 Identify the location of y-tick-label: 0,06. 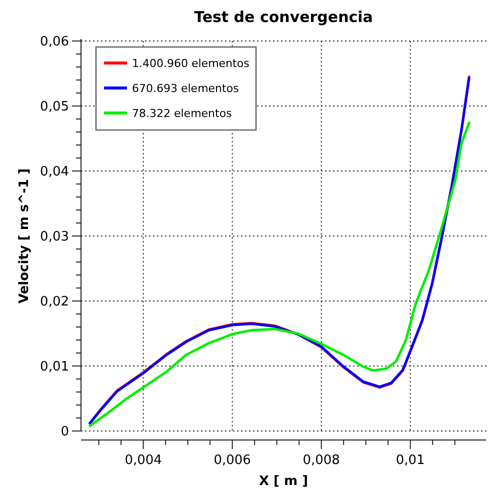
(54, 42).